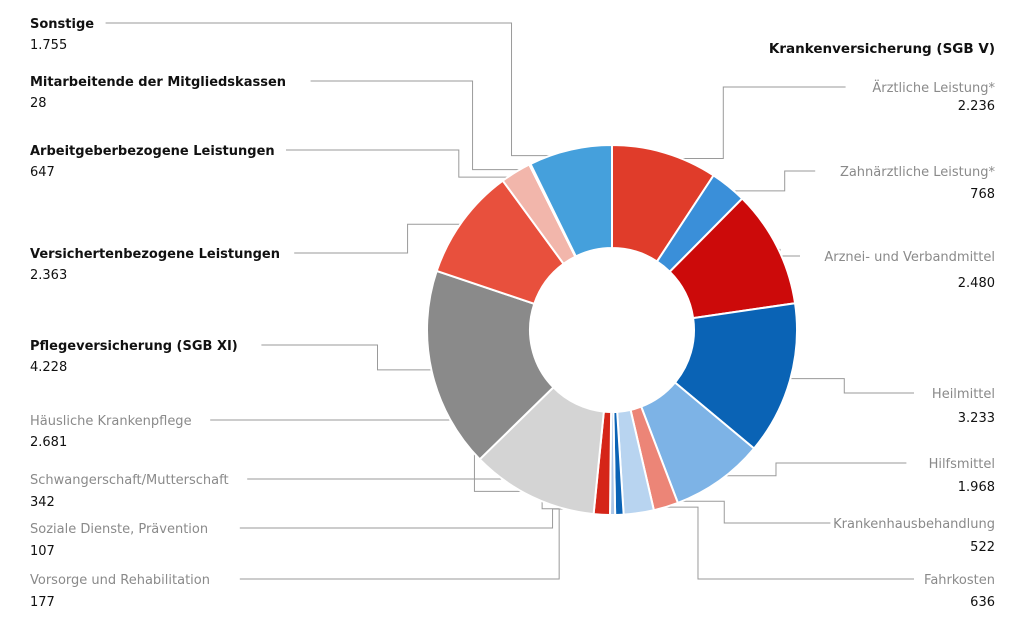  Describe the element at coordinates (811, 469) in the screenshot. I see `leader-hilfsmittel` at that location.